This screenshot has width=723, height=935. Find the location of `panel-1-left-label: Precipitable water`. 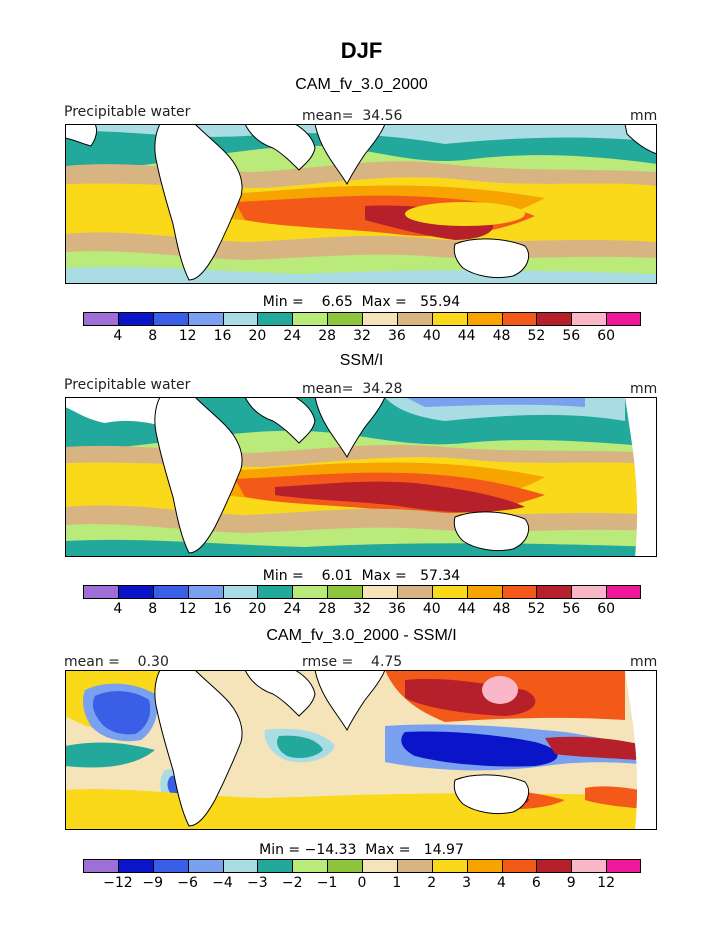

panel-1-left-label: Precipitable water is located at coordinates (127, 112).